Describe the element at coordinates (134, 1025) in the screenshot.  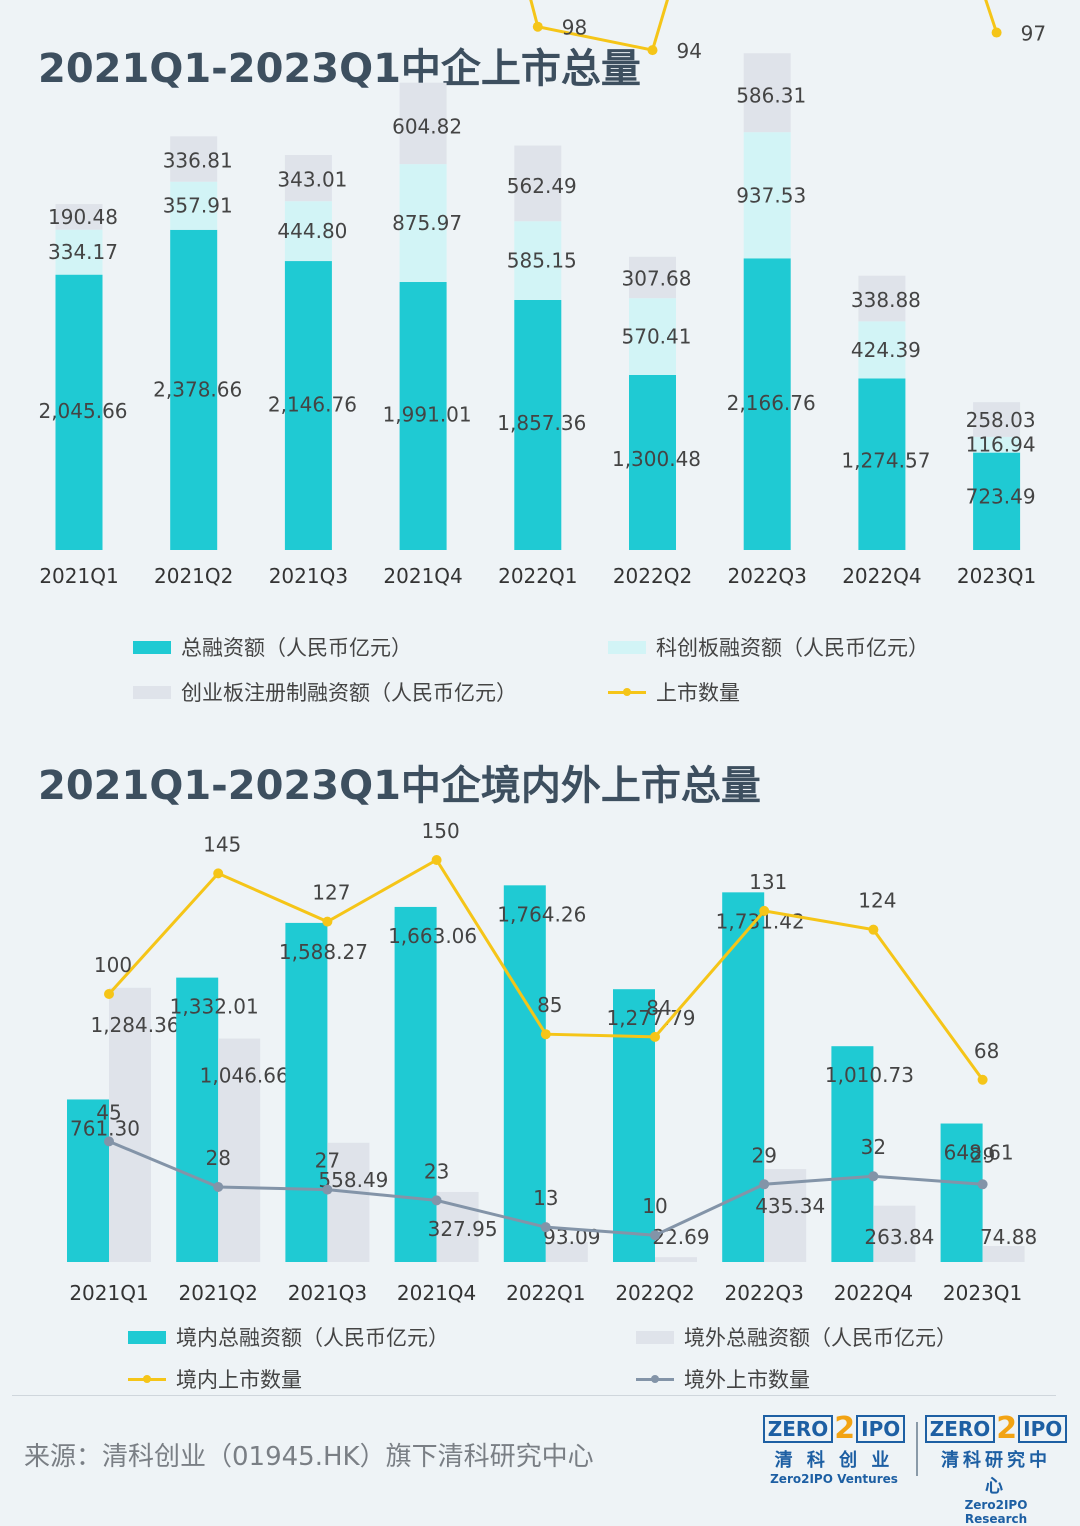
I see `data-label: 1,284.36` at that location.